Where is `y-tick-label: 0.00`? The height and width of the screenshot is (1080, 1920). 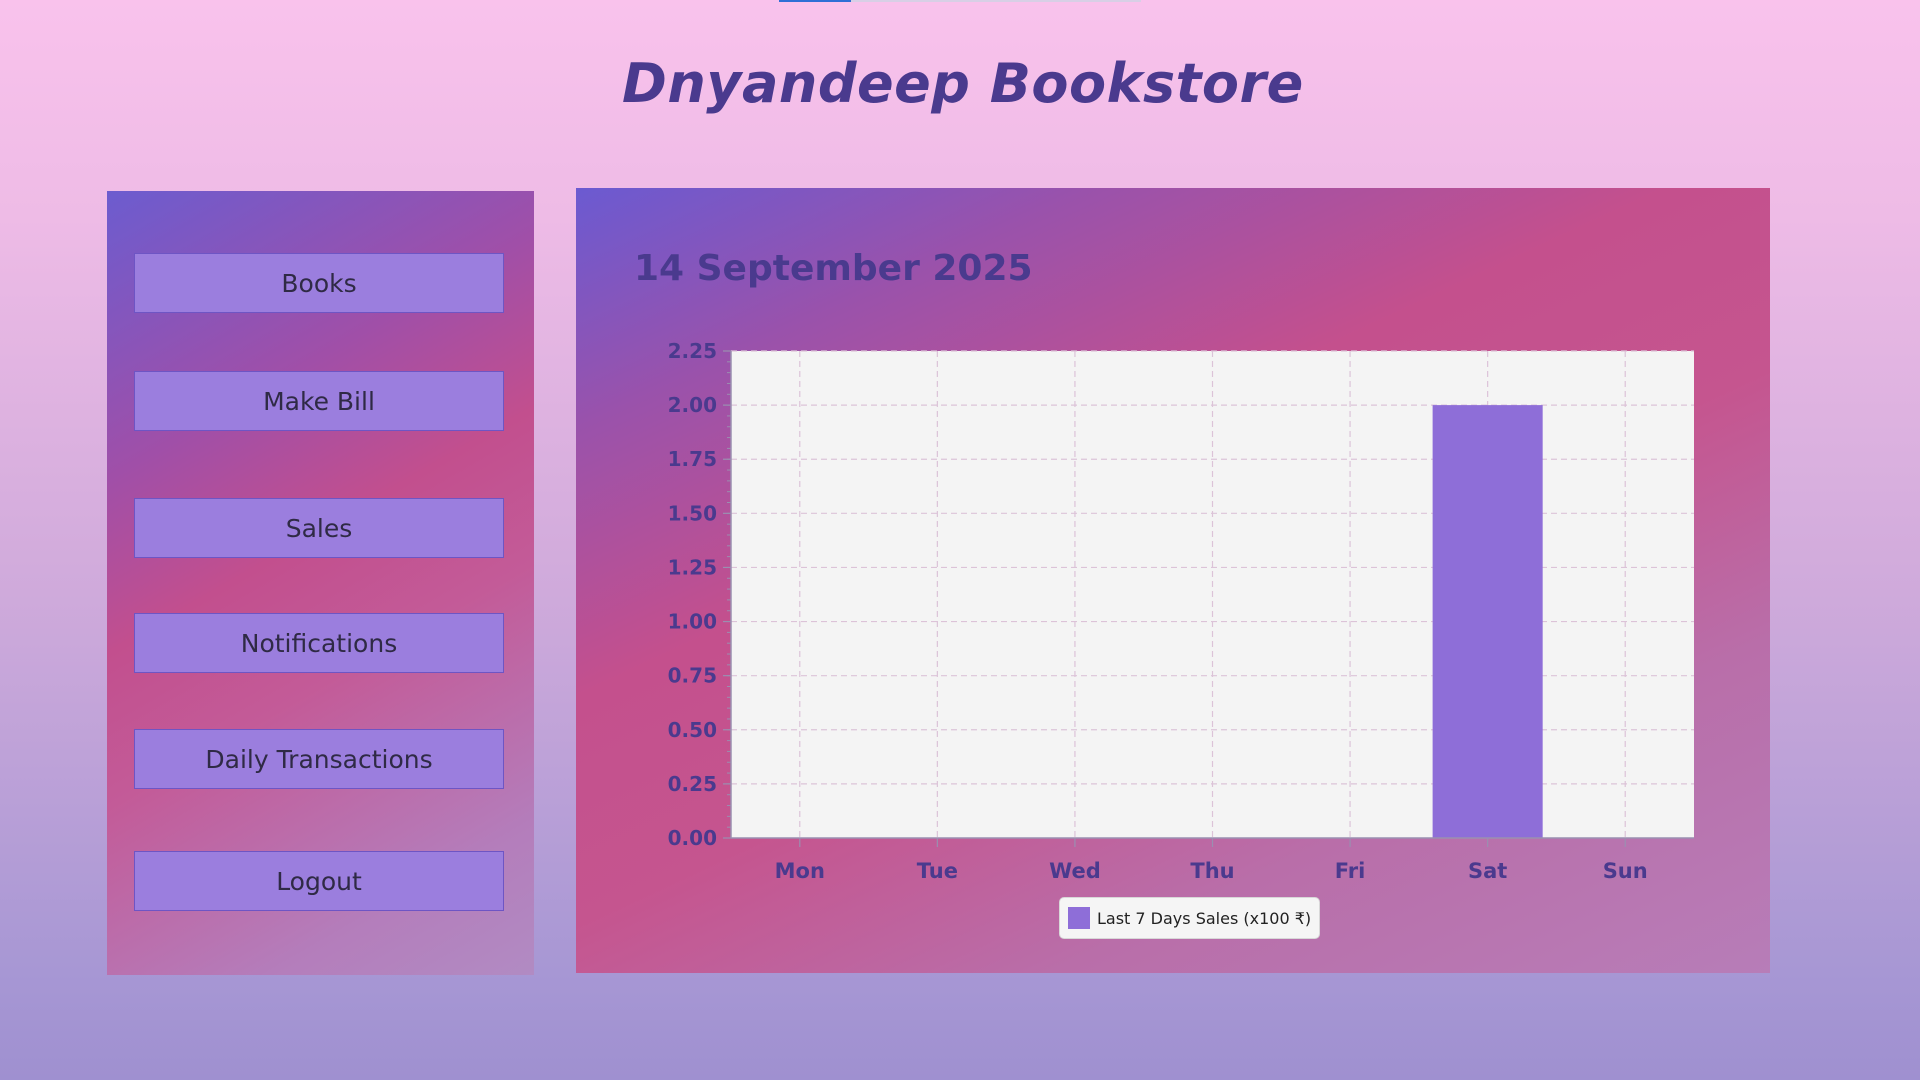 y-tick-label: 0.00 is located at coordinates (692, 838).